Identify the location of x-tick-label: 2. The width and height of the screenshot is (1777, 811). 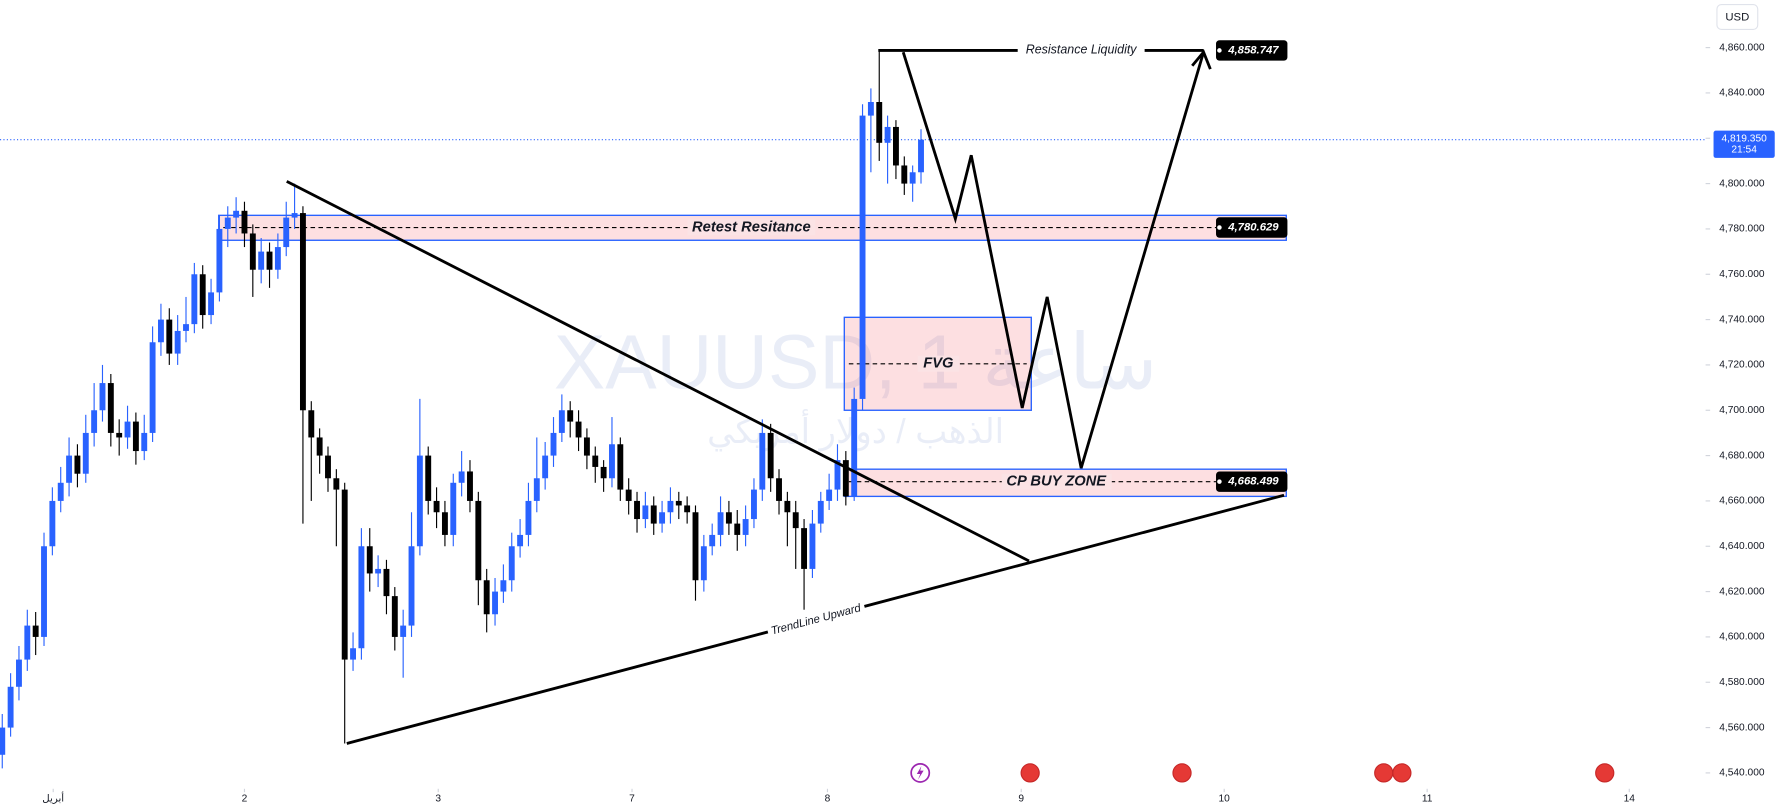
(245, 799).